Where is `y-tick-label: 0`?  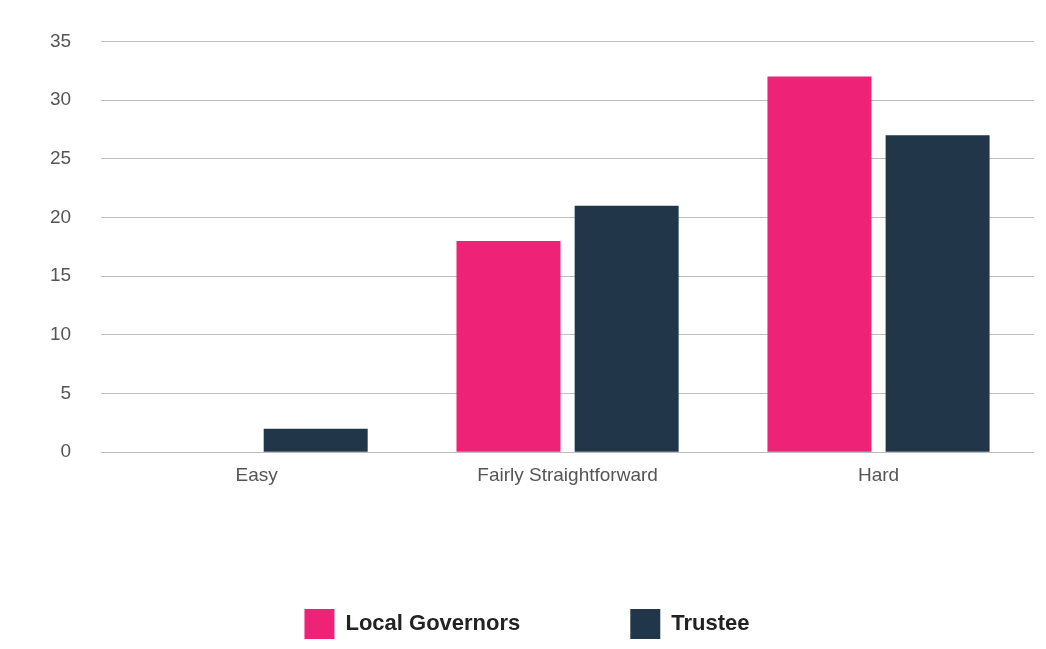
y-tick-label: 0 is located at coordinates (66, 451).